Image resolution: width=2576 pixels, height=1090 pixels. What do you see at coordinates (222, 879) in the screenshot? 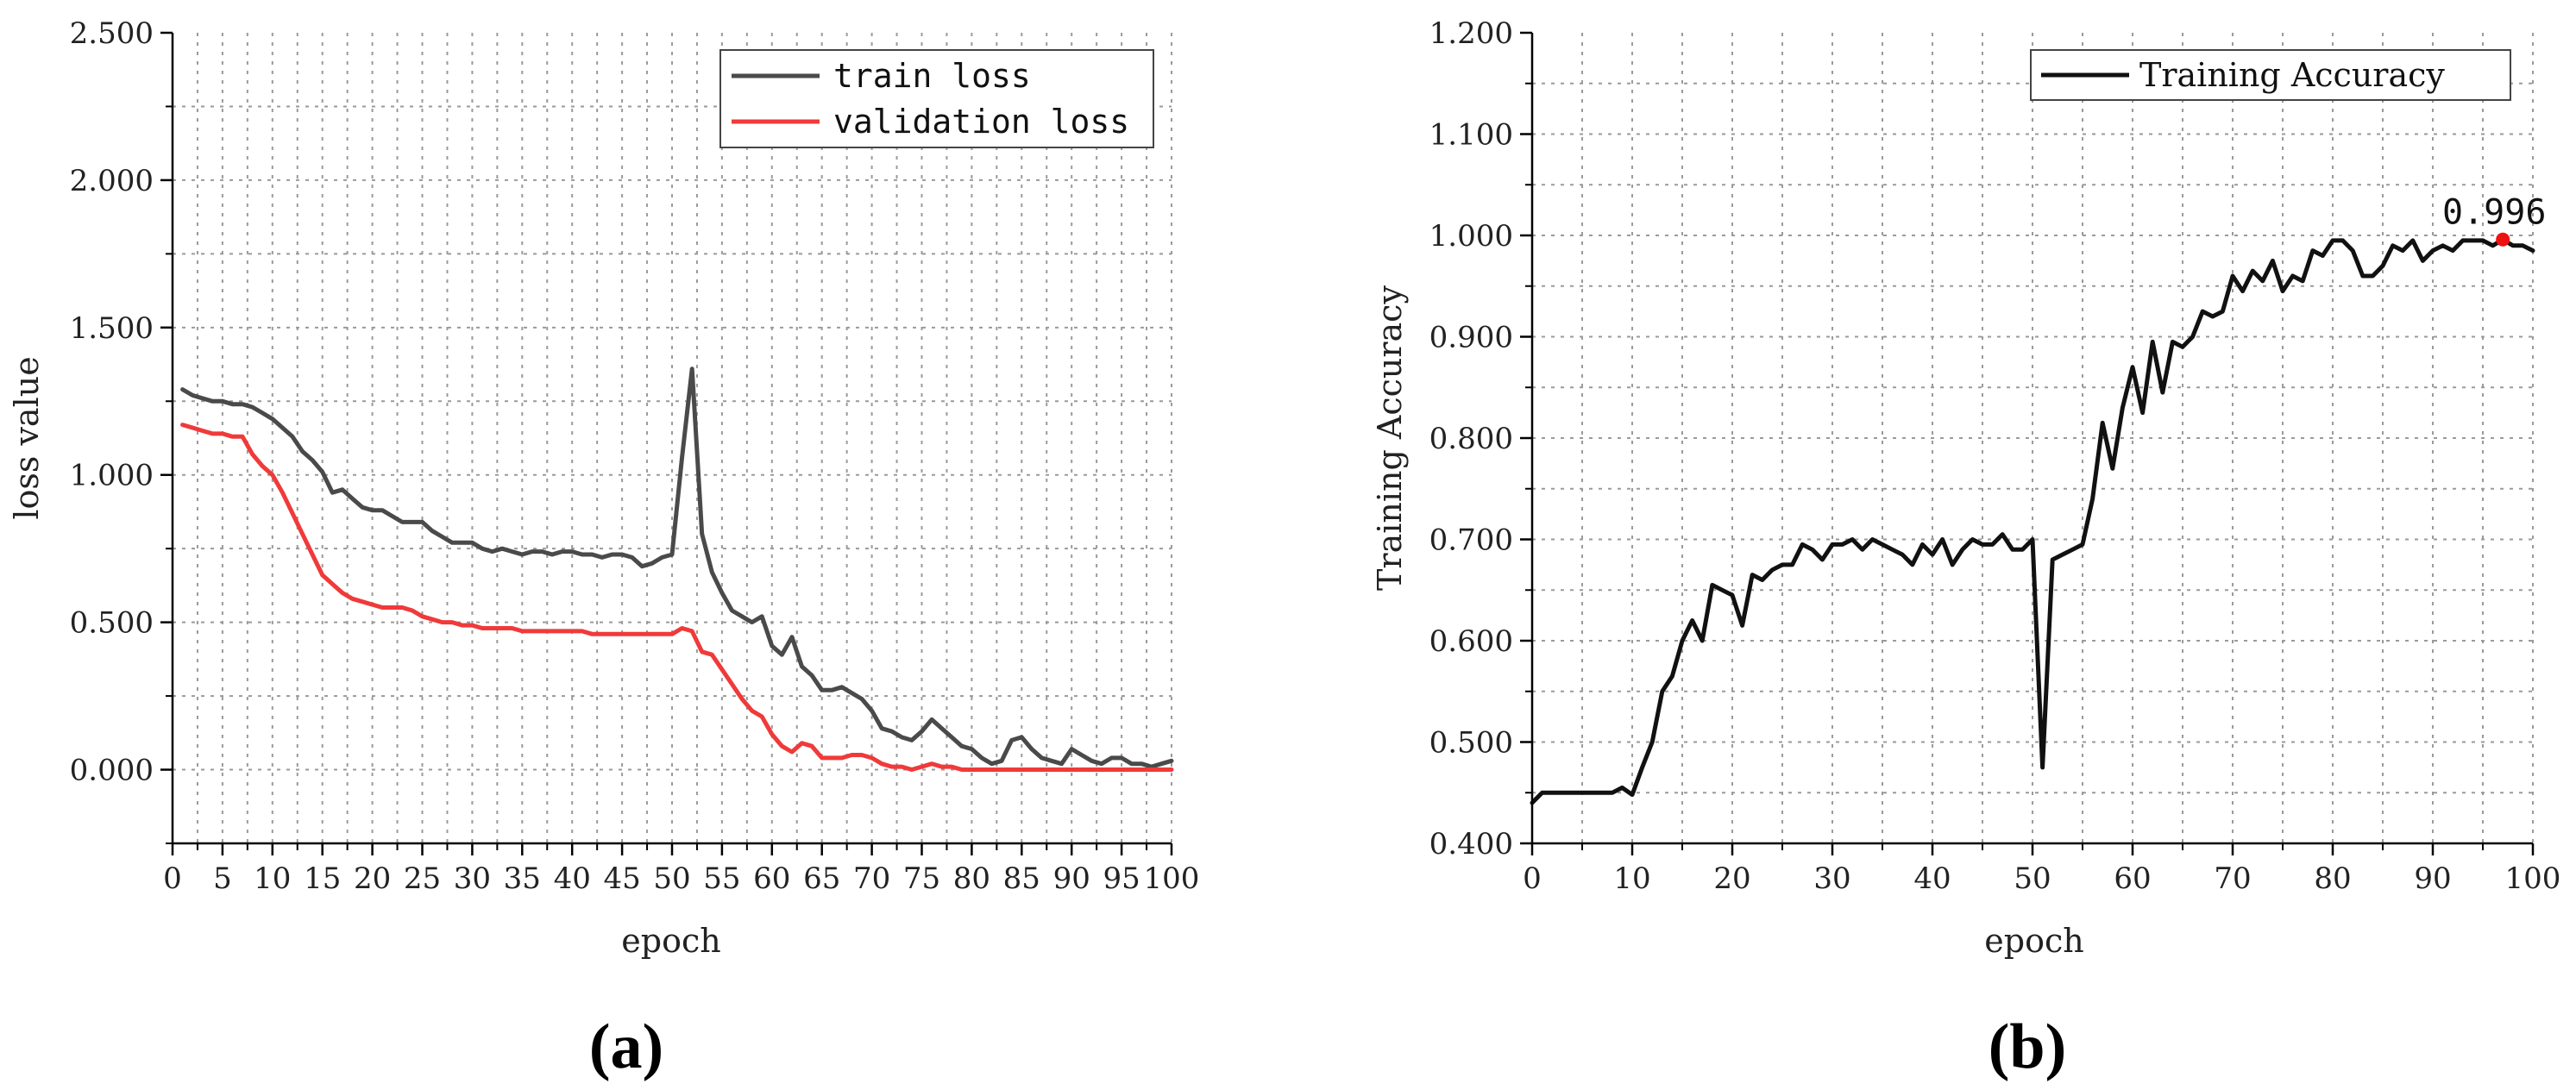
I see `x-tick-label: 5` at bounding box center [222, 879].